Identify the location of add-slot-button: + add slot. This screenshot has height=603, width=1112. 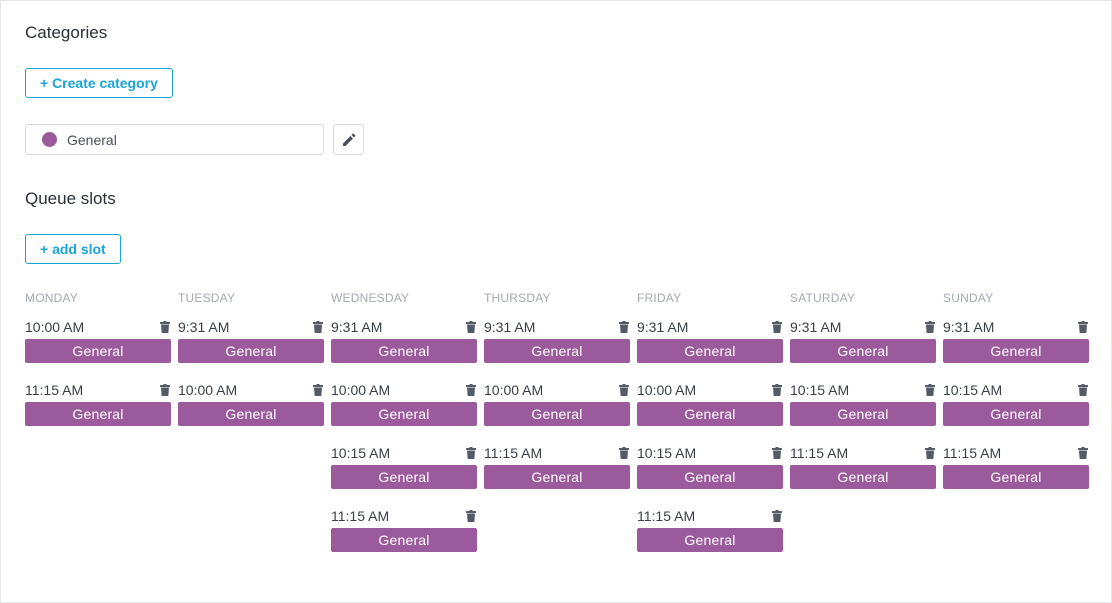
(73, 249).